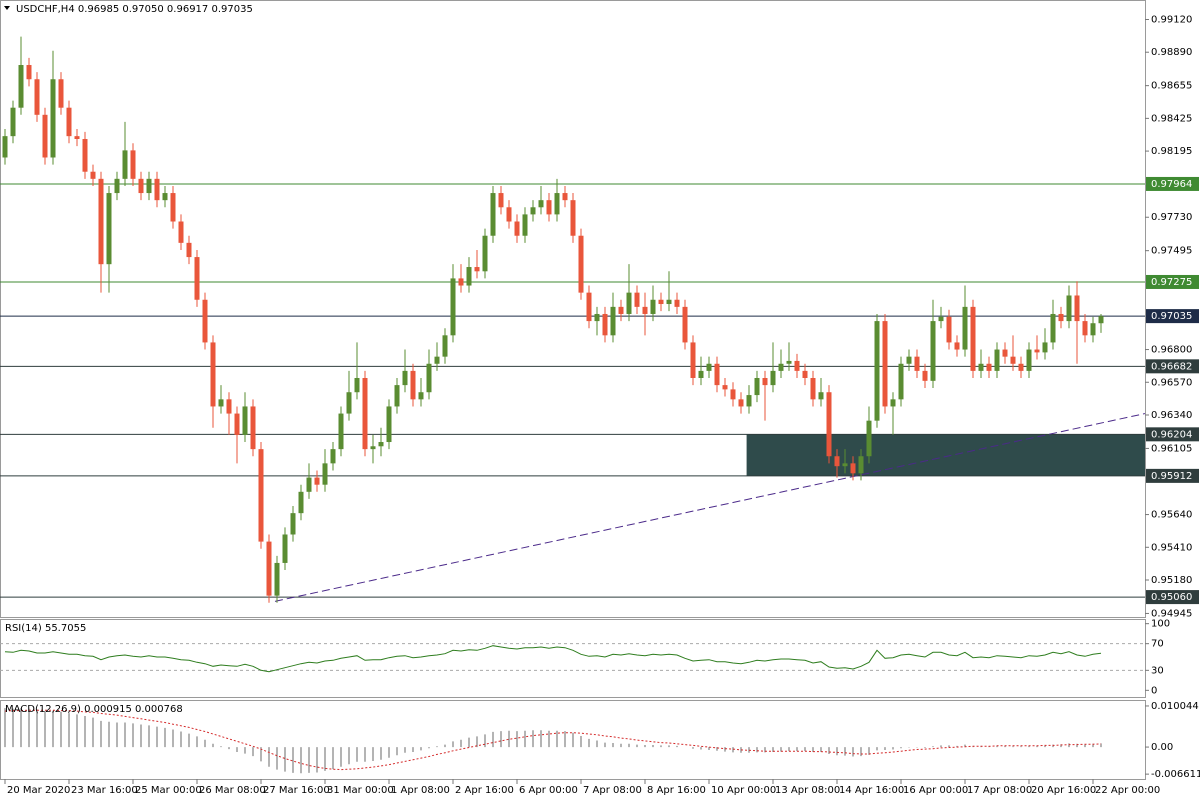 This screenshot has height=800, width=1200. What do you see at coordinates (1171, 382) in the screenshot?
I see `y-tick-label: 0.96570` at bounding box center [1171, 382].